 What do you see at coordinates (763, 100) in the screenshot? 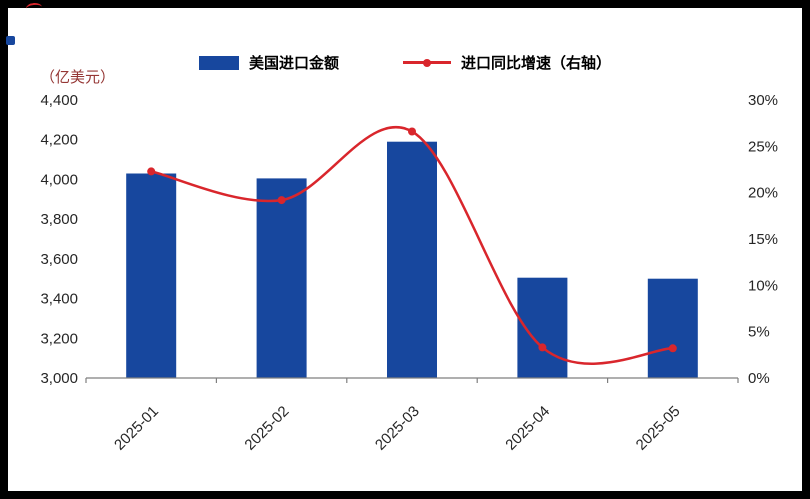
I see `right-axis-tick-label: 30%` at bounding box center [763, 100].